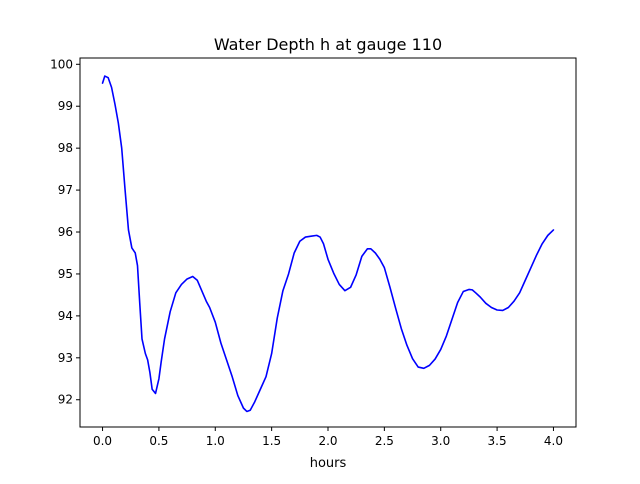 This screenshot has height=484, width=640. What do you see at coordinates (65, 316) in the screenshot?
I see `y-tick-label: 94` at bounding box center [65, 316].